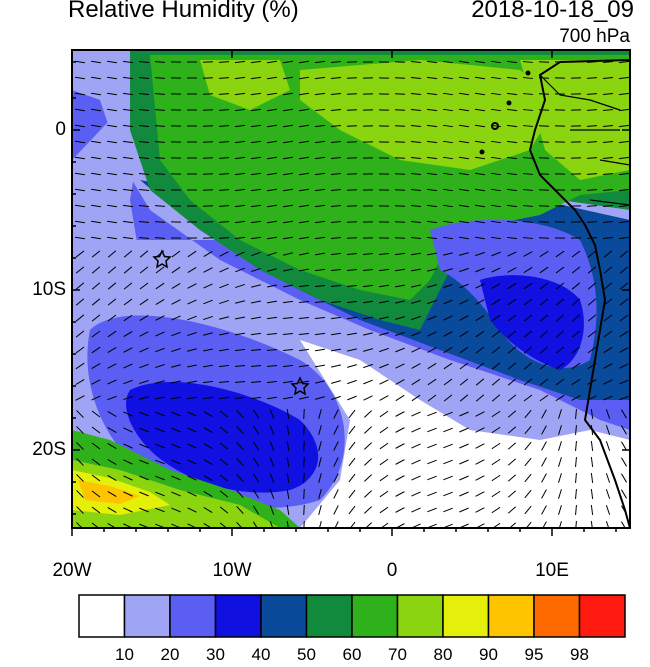  What do you see at coordinates (397, 654) in the screenshot?
I see `colorbar-label: 70` at bounding box center [397, 654].